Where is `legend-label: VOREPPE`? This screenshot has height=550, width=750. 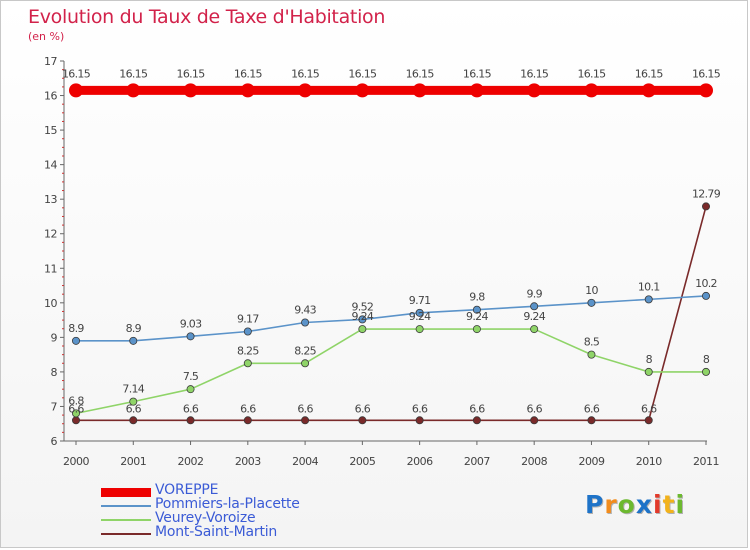
legend-label: VOREPPE is located at coordinates (187, 490).